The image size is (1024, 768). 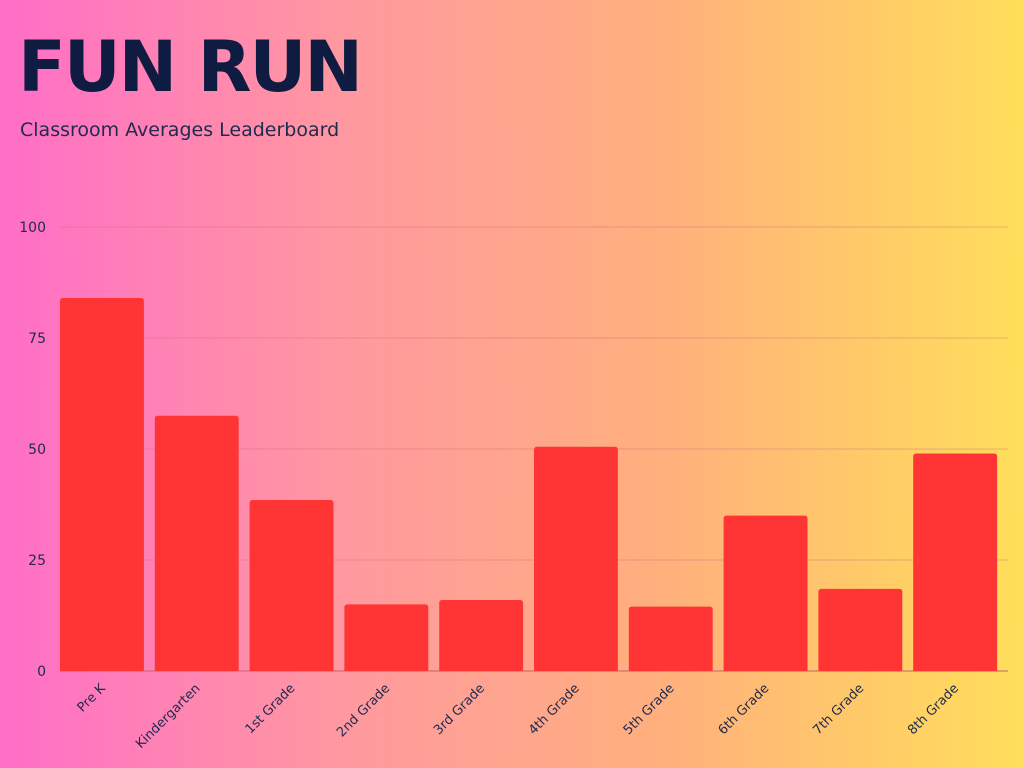 What do you see at coordinates (196, 543) in the screenshot?
I see `bar-kindergarten` at bounding box center [196, 543].